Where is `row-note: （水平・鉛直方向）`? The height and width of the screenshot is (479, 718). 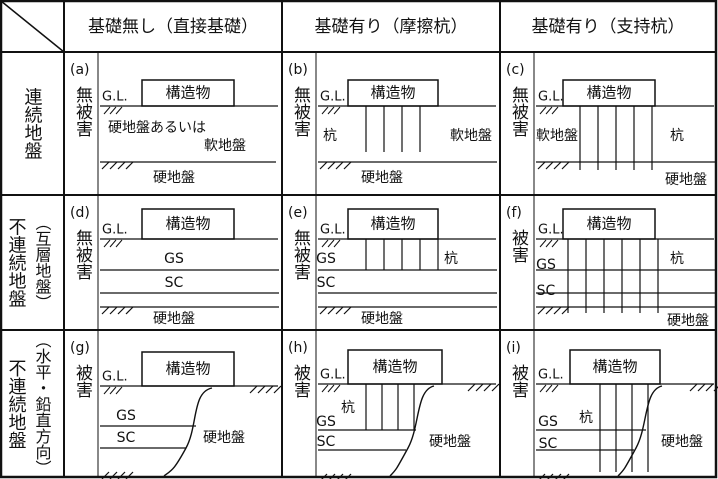
row-note: （水平・鉛直方向） is located at coordinates (42, 404).